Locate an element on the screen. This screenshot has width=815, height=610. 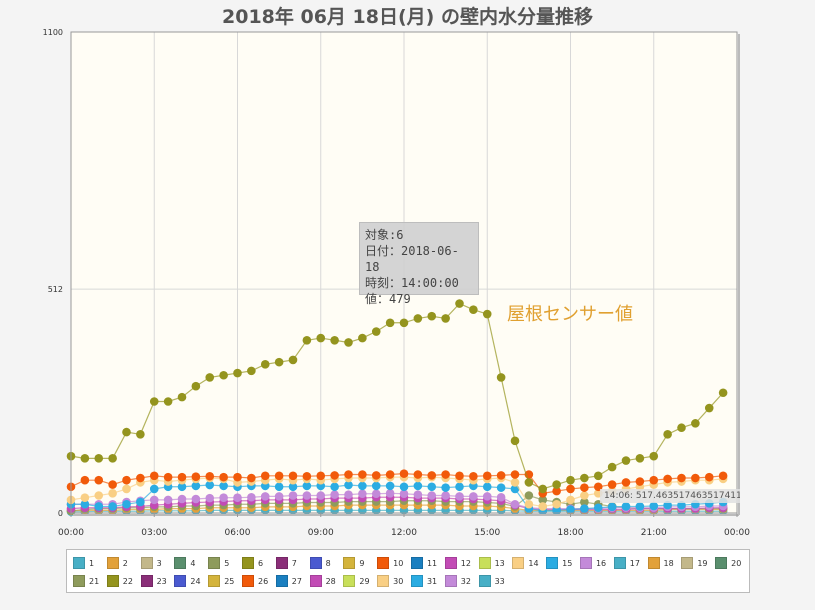
legend-item: 27 is located at coordinates (292, 581).